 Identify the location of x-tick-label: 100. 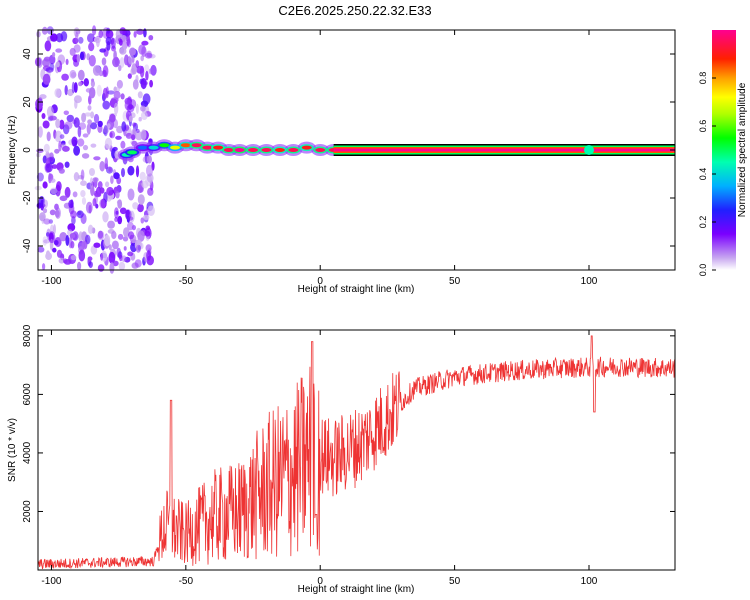
(589, 581).